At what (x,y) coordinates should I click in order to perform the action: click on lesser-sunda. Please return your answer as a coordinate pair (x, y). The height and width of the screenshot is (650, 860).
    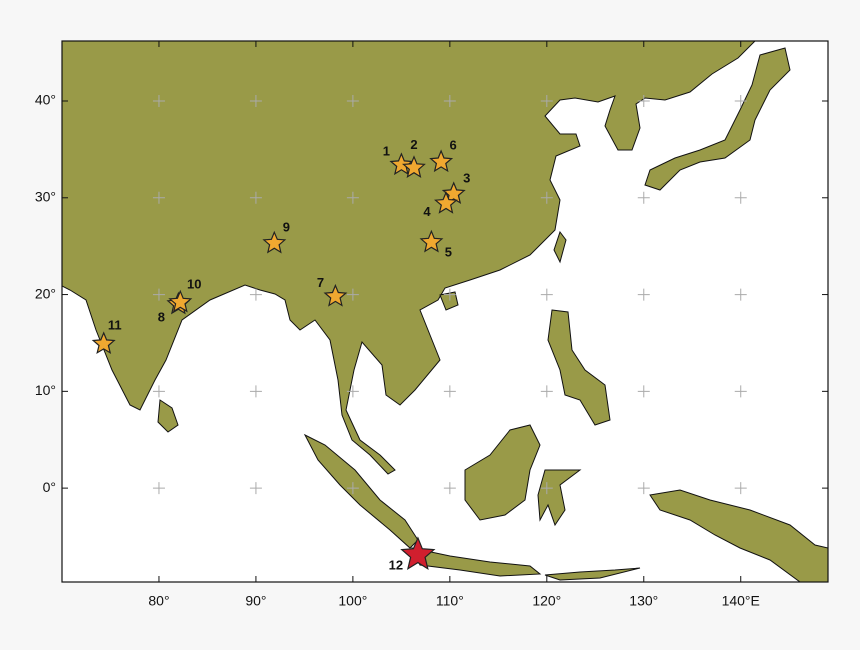
    Looking at the image, I should click on (592, 574).